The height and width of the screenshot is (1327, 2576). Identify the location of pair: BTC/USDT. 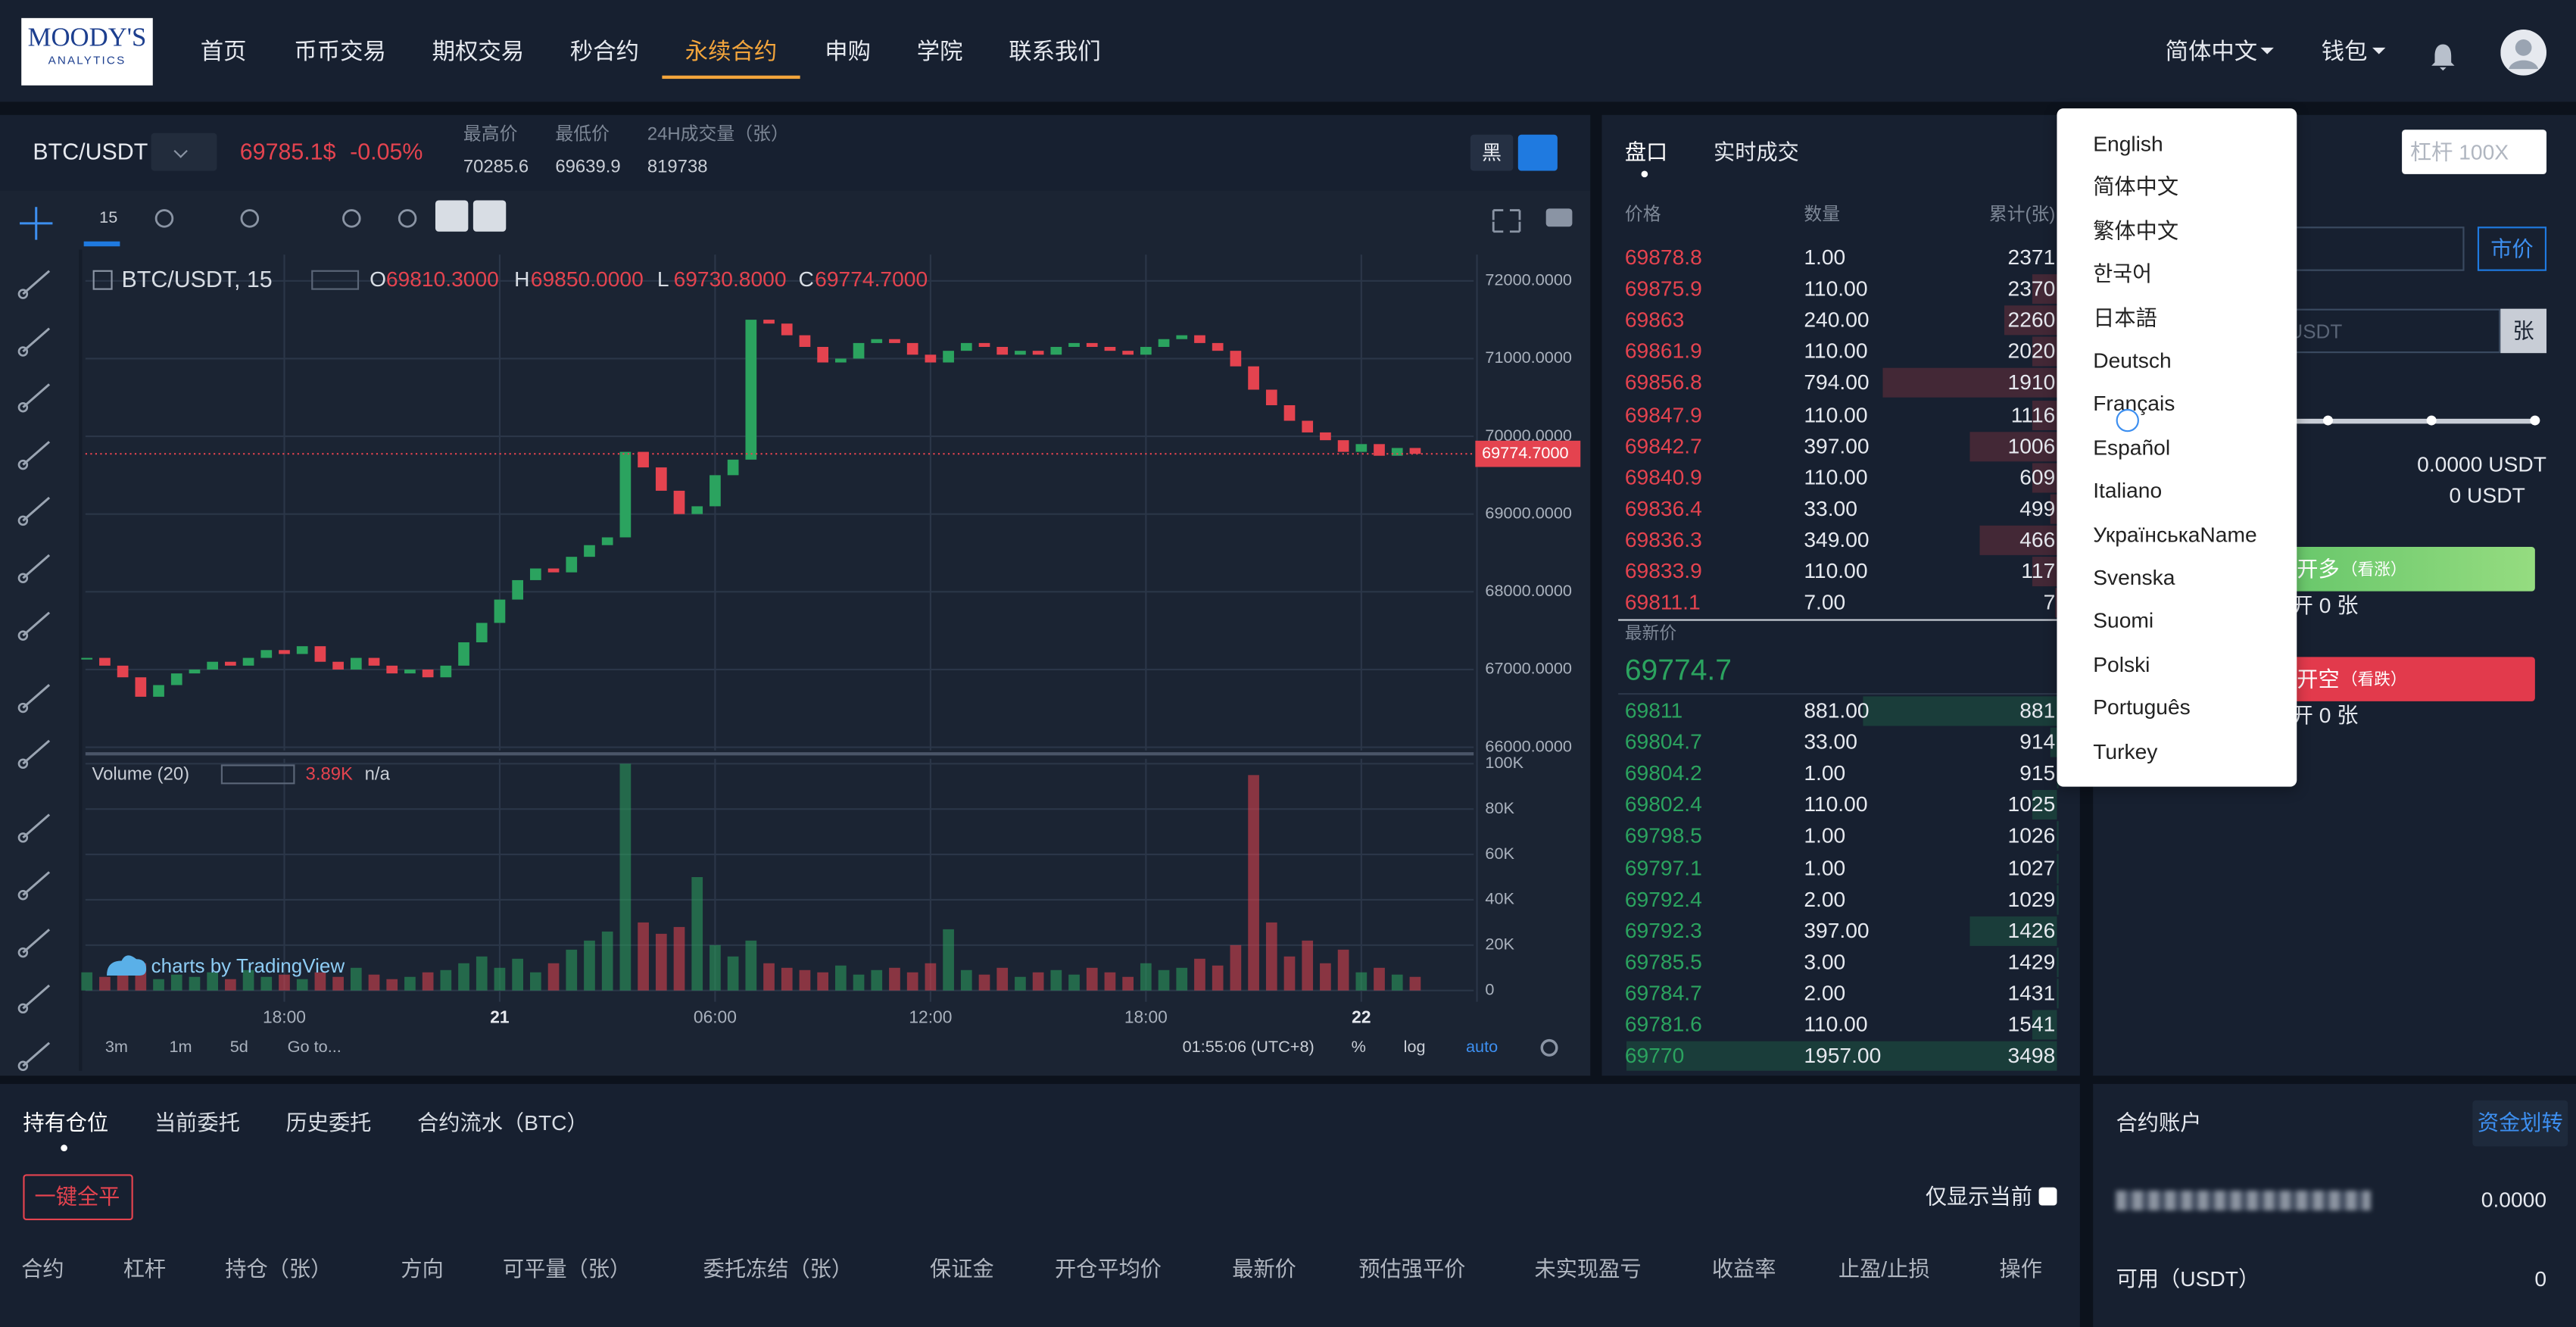
(90, 151).